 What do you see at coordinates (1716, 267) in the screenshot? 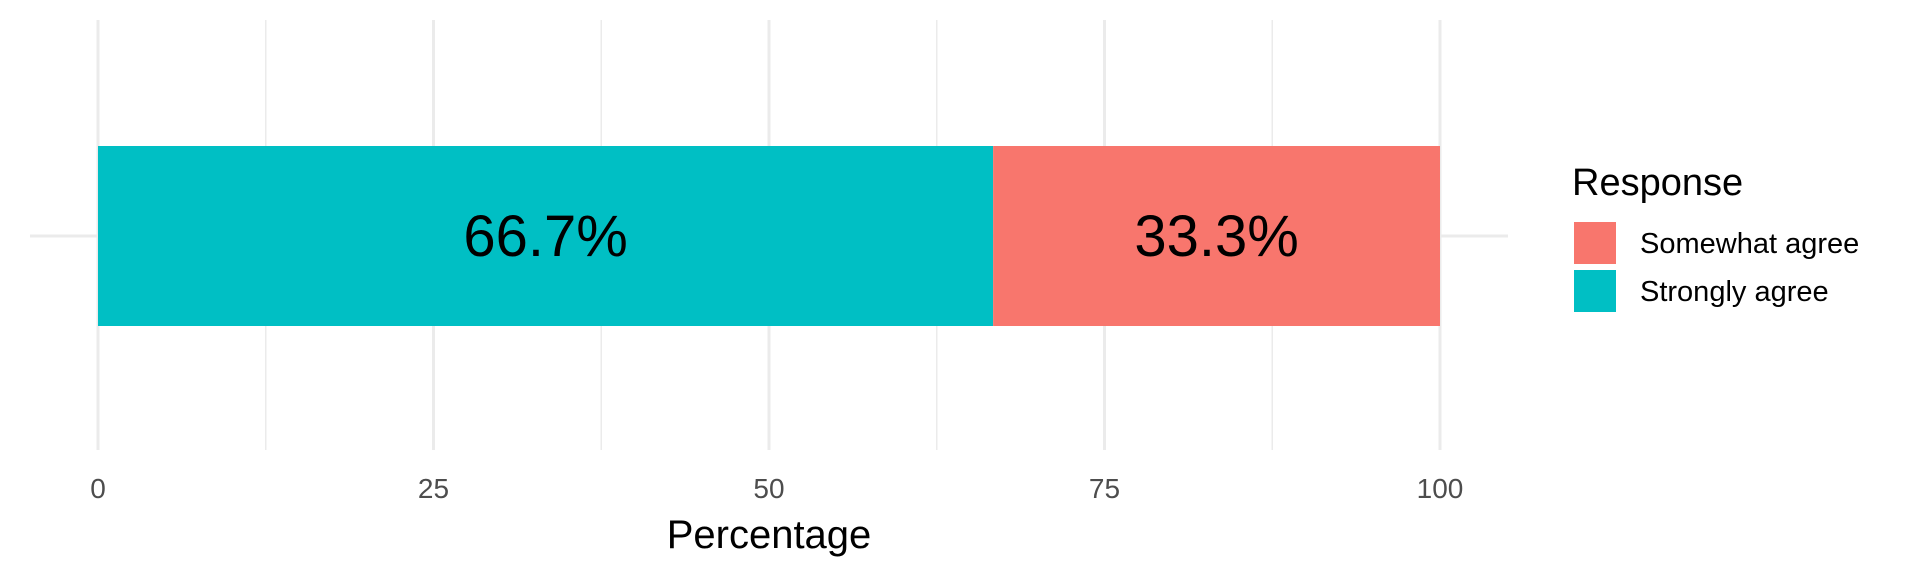
I see `legend-items: Somewhat agree Strongly agree` at bounding box center [1716, 267].